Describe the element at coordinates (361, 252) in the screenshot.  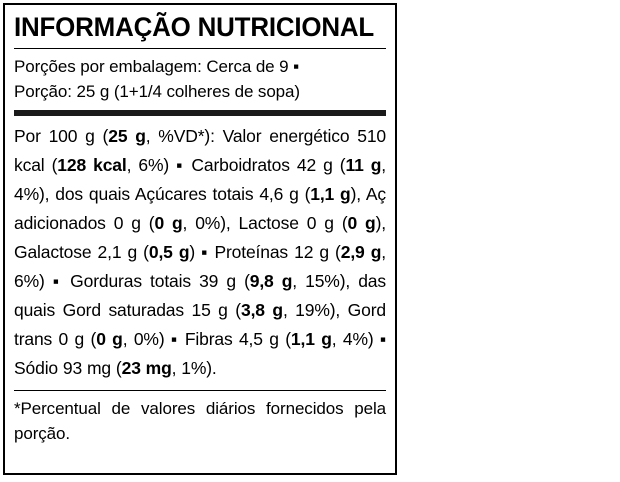
I see `protein-portion-value: 2,9 g` at that location.